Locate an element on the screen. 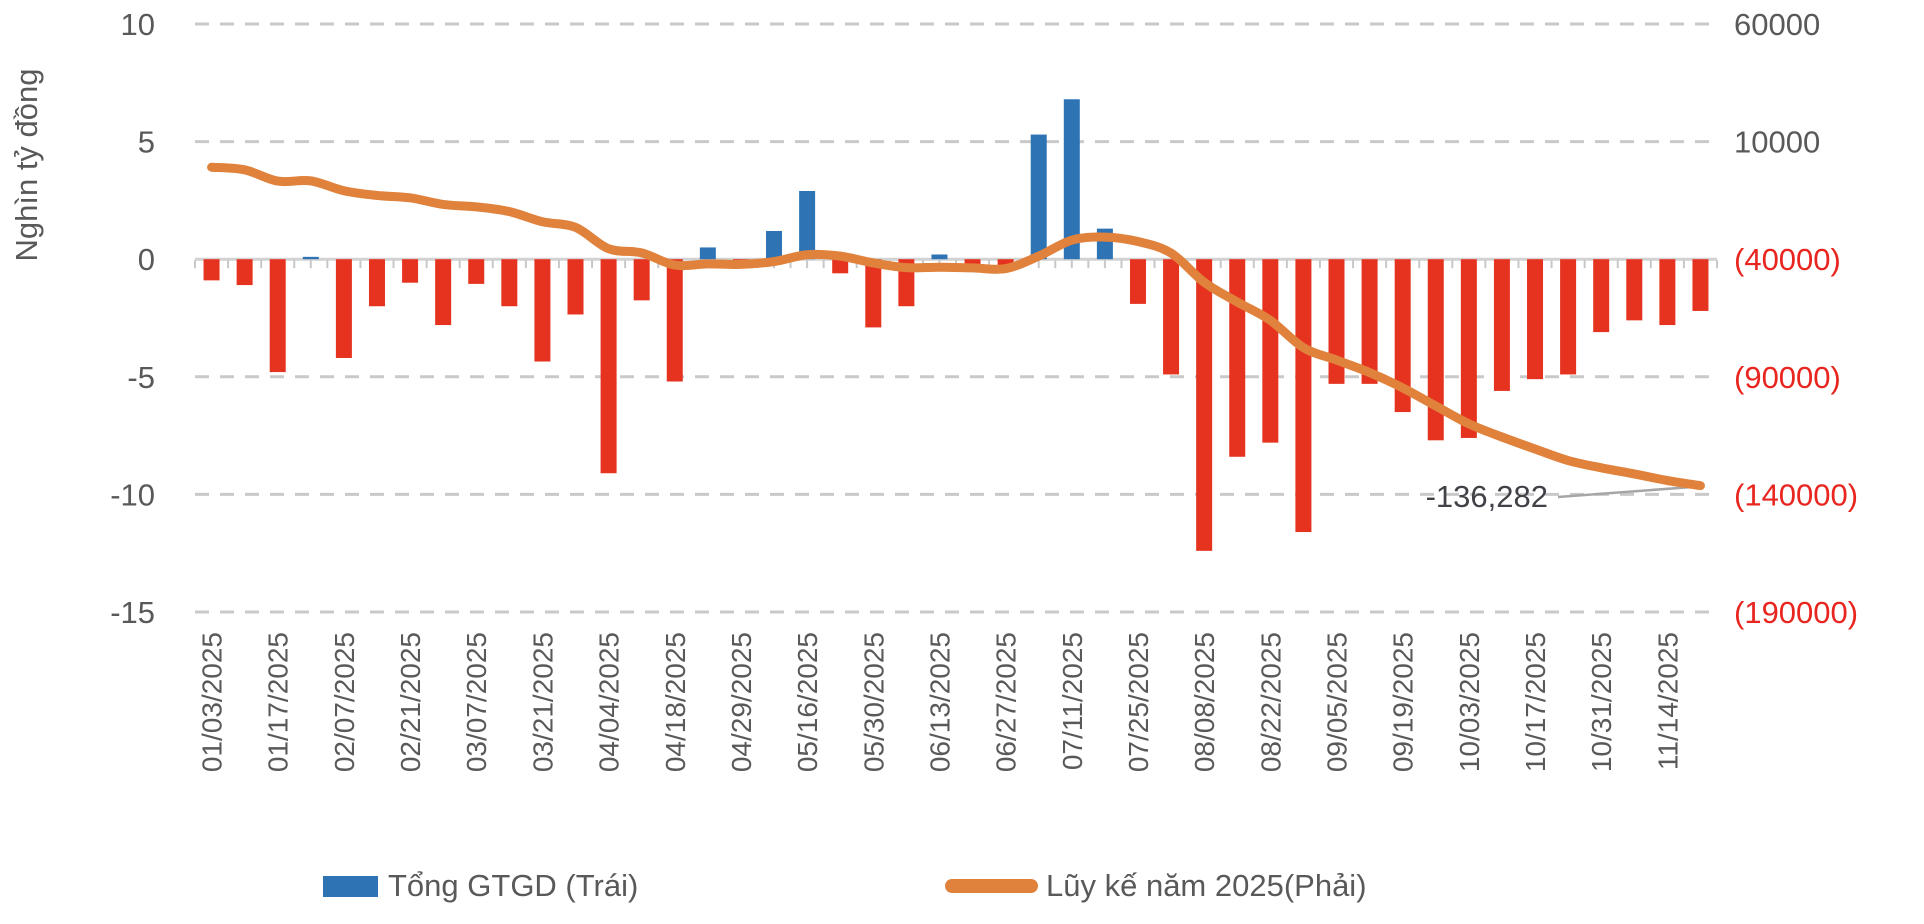 This screenshot has height=924, width=1924. x-axis-tick-label: 07/11/2025 is located at coordinates (1072, 701).